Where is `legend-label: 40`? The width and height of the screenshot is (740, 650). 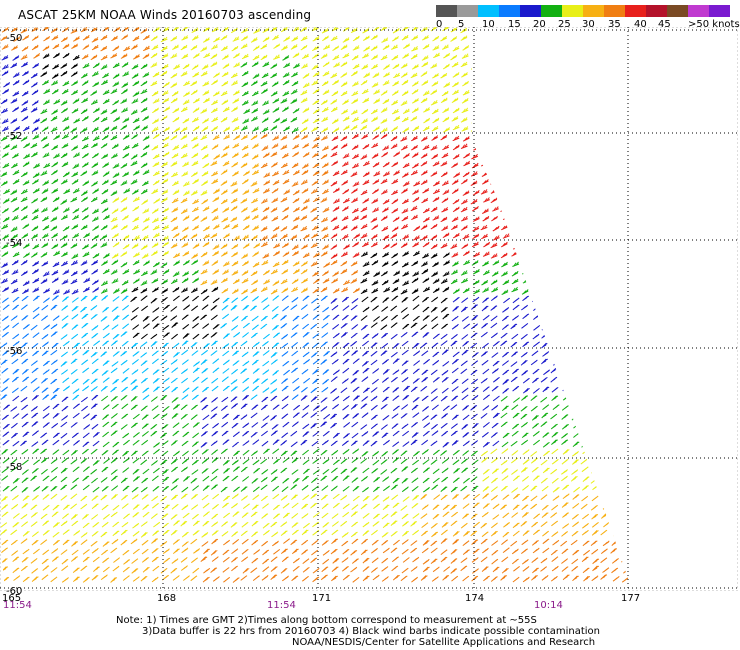 legend-label: 40 is located at coordinates (640, 24).